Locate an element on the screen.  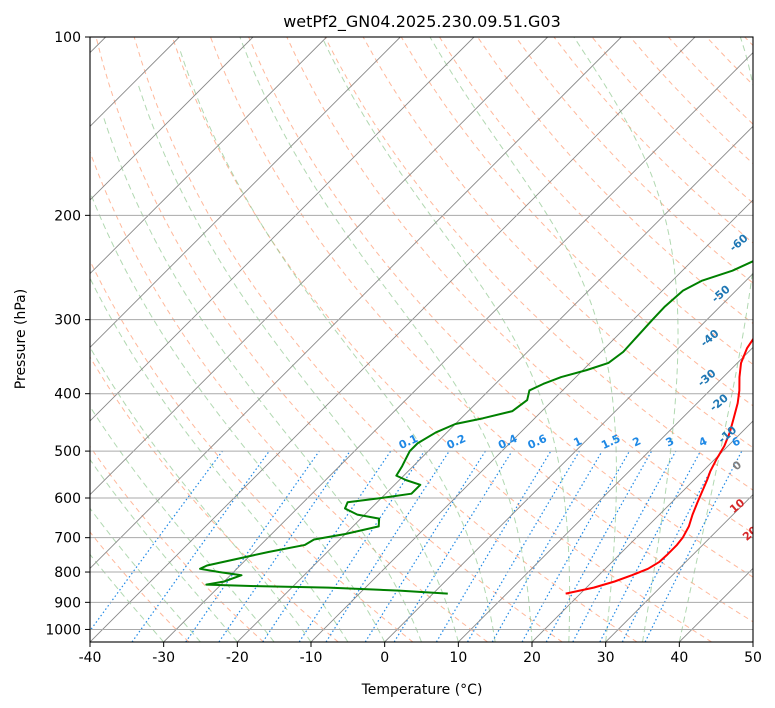
dry-adiabat-label: -40 is located at coordinates (710, 338).